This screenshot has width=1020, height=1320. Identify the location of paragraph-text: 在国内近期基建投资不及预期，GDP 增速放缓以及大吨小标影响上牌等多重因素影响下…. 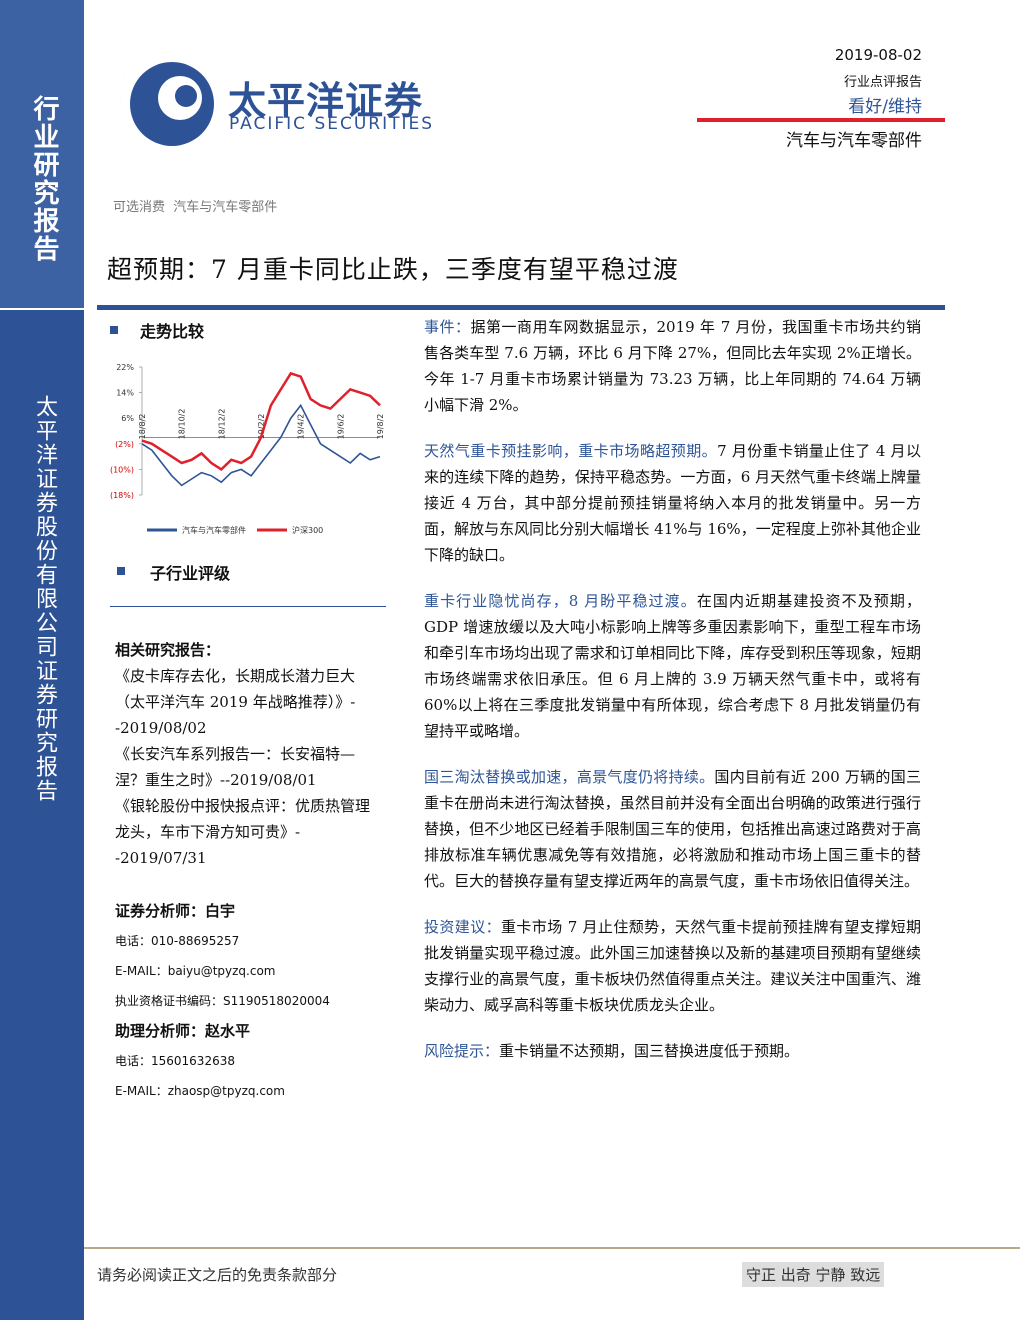
(672, 666).